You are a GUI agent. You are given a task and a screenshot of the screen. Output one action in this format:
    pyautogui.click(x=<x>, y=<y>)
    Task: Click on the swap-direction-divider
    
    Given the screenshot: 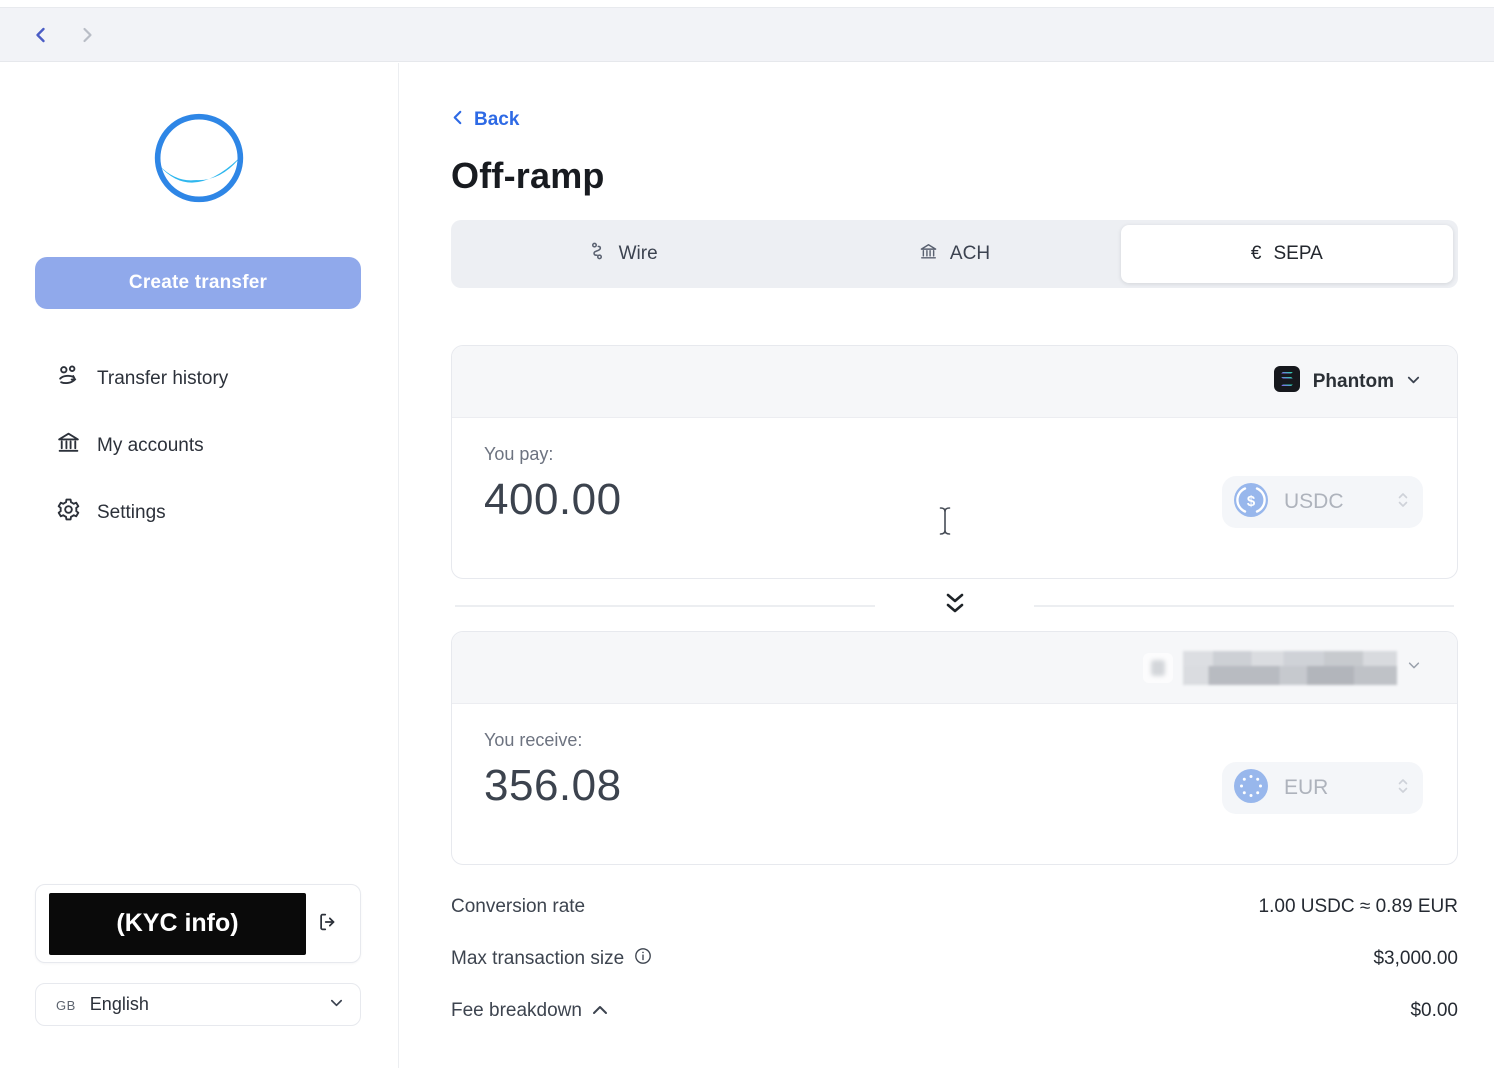 What is the action you would take?
    pyautogui.click(x=954, y=605)
    